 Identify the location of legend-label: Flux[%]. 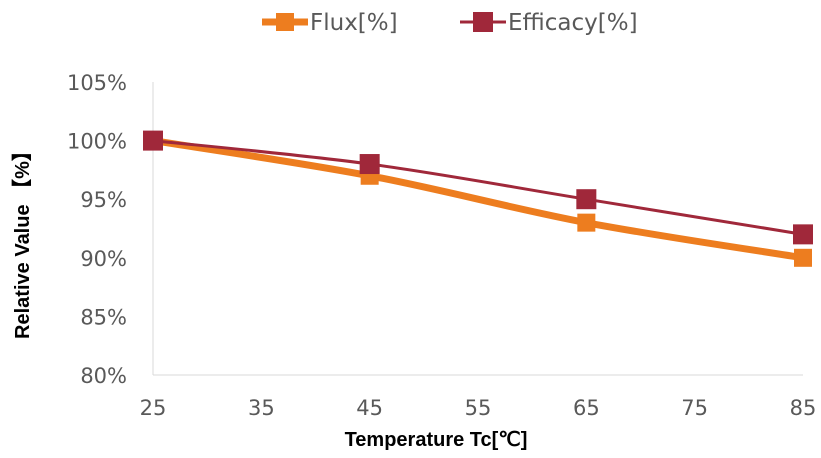
(354, 23).